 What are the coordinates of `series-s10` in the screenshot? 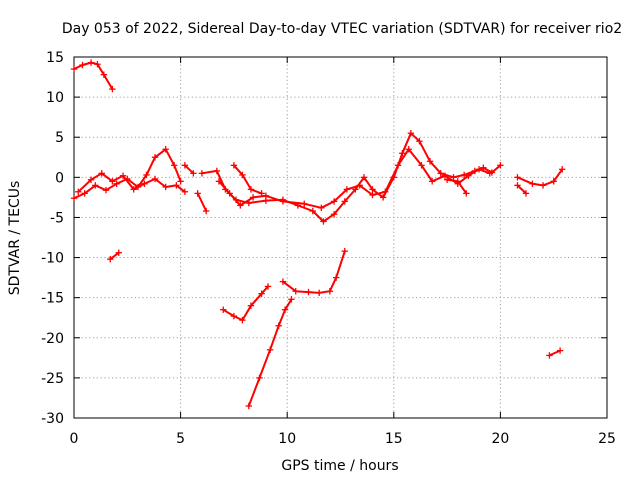 It's located at (246, 303).